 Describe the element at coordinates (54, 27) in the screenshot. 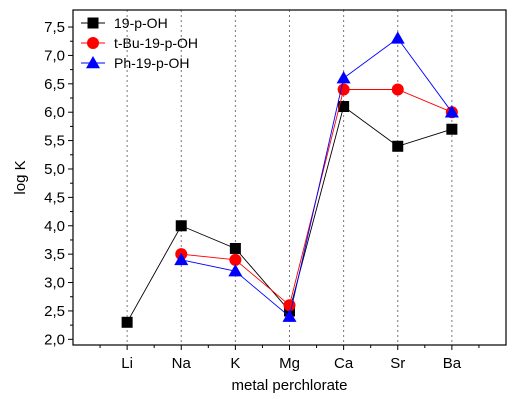

I see `y-tick-label: 7,5` at that location.